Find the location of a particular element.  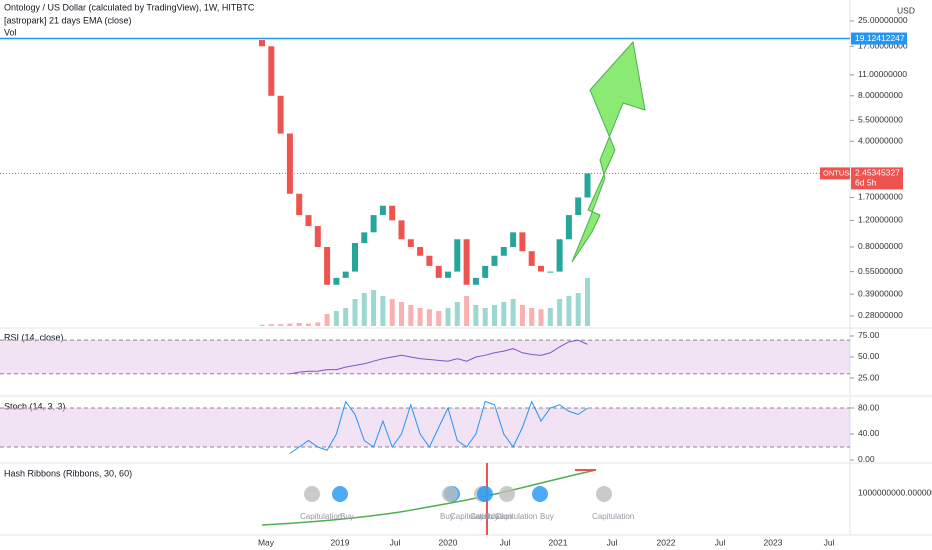

y-tick-label: 1.70000000 is located at coordinates (880, 197).